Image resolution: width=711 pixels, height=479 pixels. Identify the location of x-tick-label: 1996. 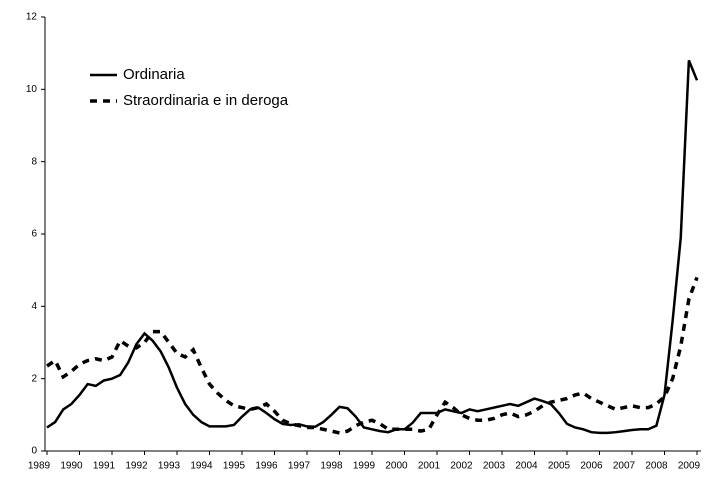
(266, 466).